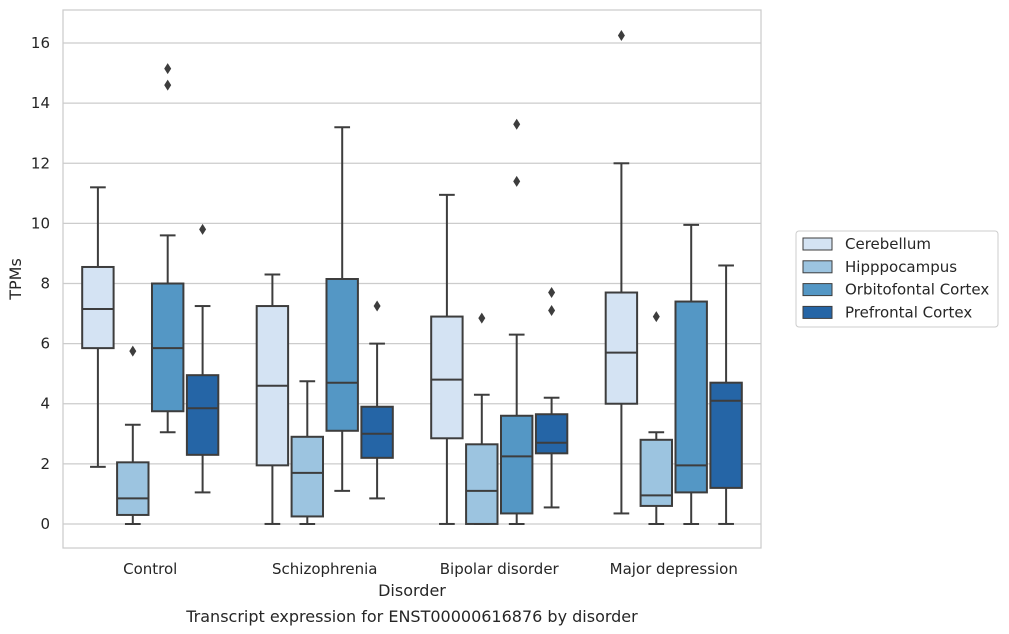 This screenshot has width=1009, height=634. I want to click on y-tick-label: 12, so click(40, 163).